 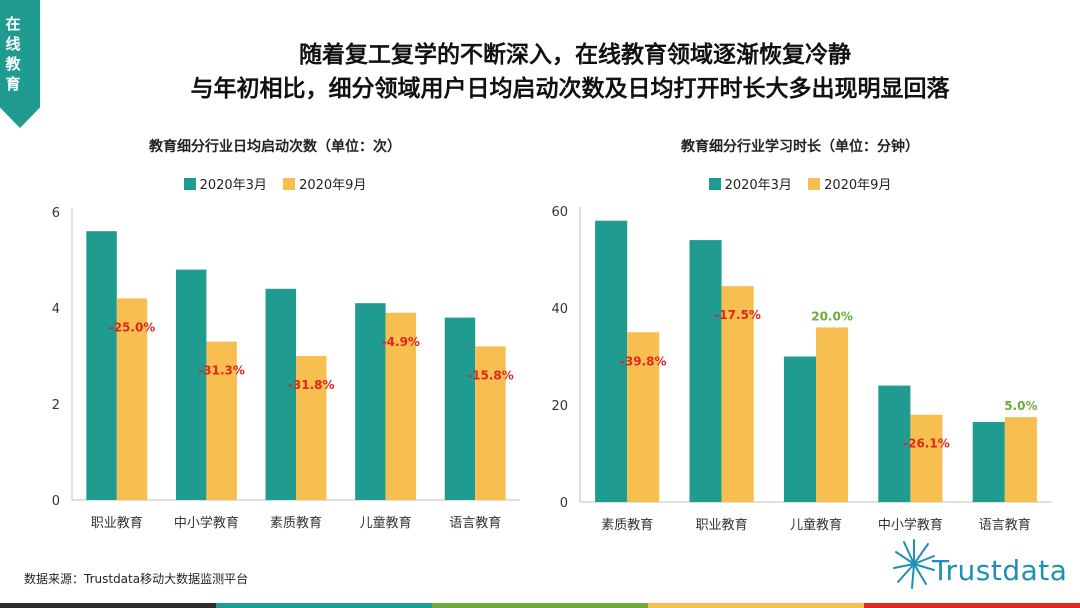 What do you see at coordinates (737, 315) in the screenshot?
I see `change-annotation: -17.5%` at bounding box center [737, 315].